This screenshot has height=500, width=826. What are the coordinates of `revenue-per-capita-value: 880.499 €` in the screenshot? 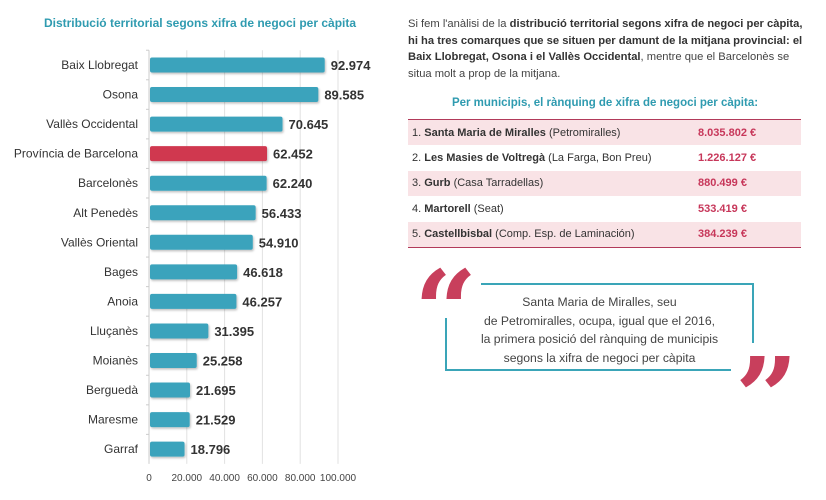 It's located at (722, 183).